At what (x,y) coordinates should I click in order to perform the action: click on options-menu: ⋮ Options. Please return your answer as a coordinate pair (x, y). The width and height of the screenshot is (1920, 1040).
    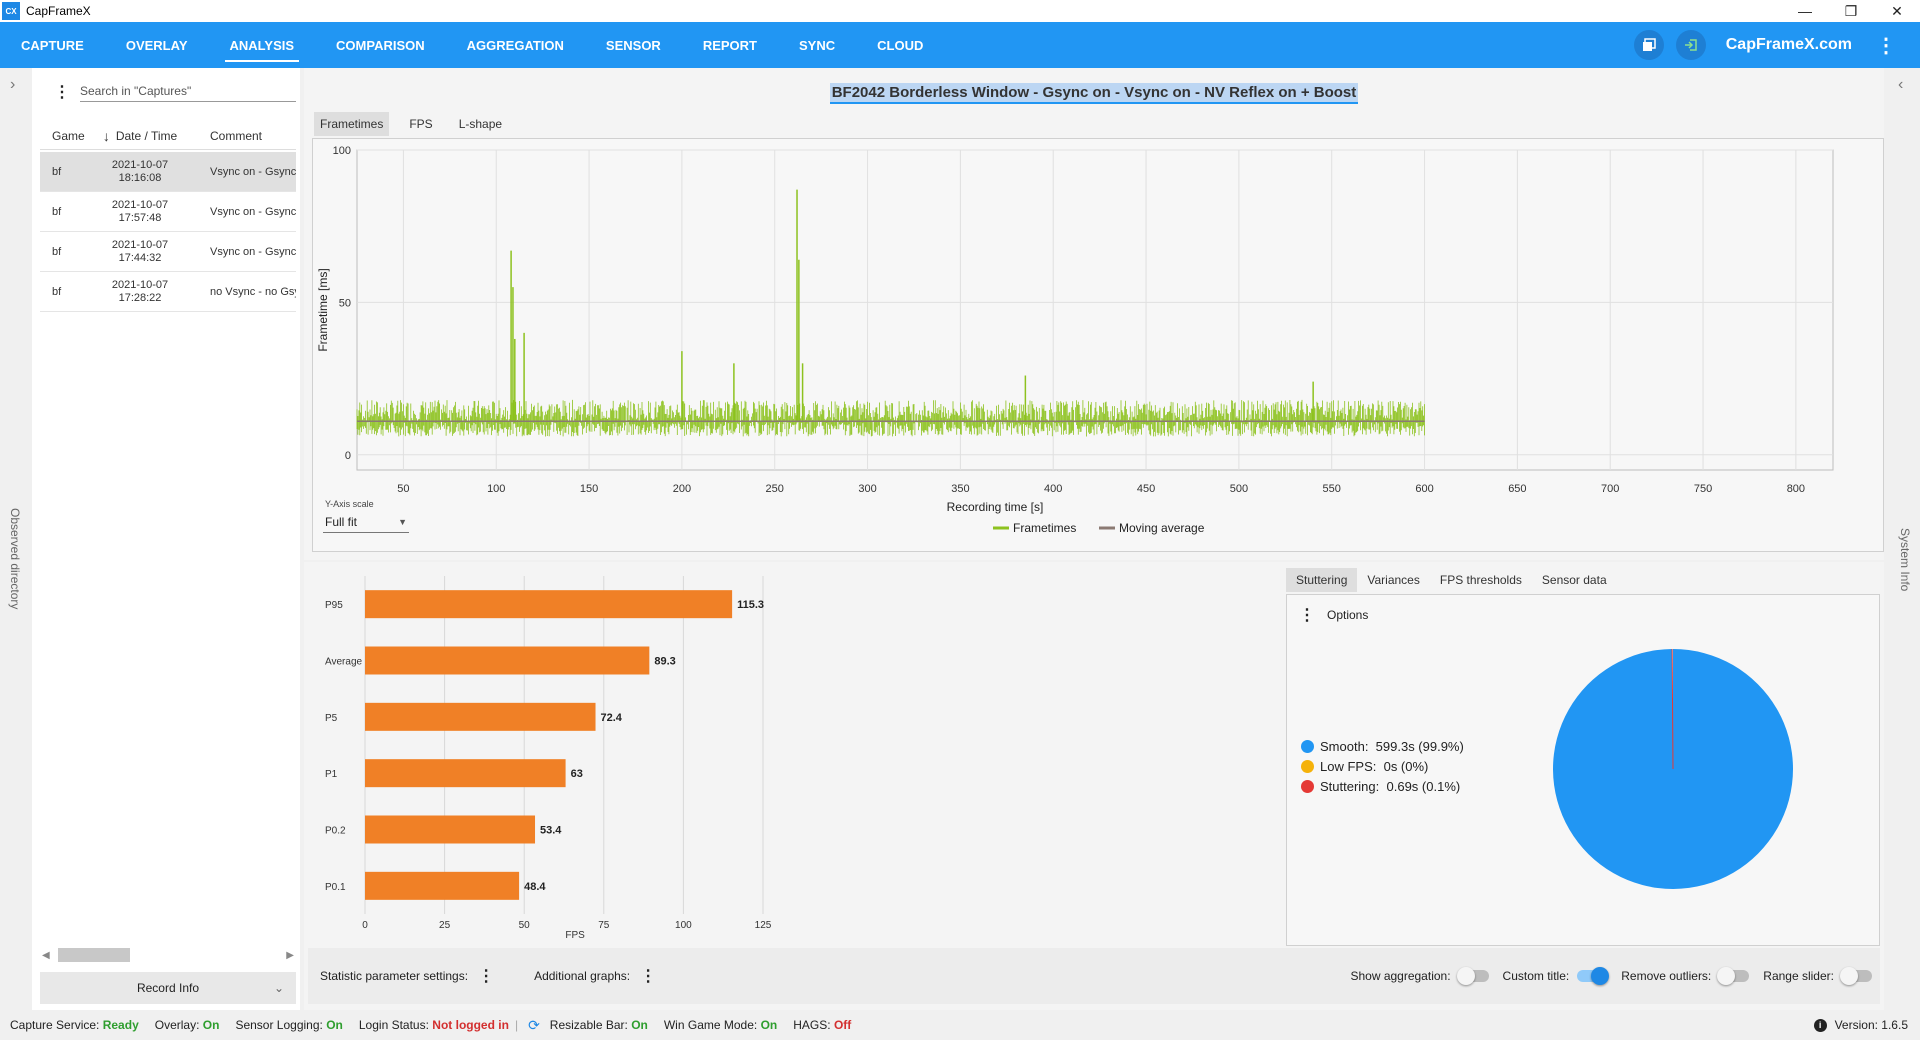
    Looking at the image, I should click on (1333, 615).